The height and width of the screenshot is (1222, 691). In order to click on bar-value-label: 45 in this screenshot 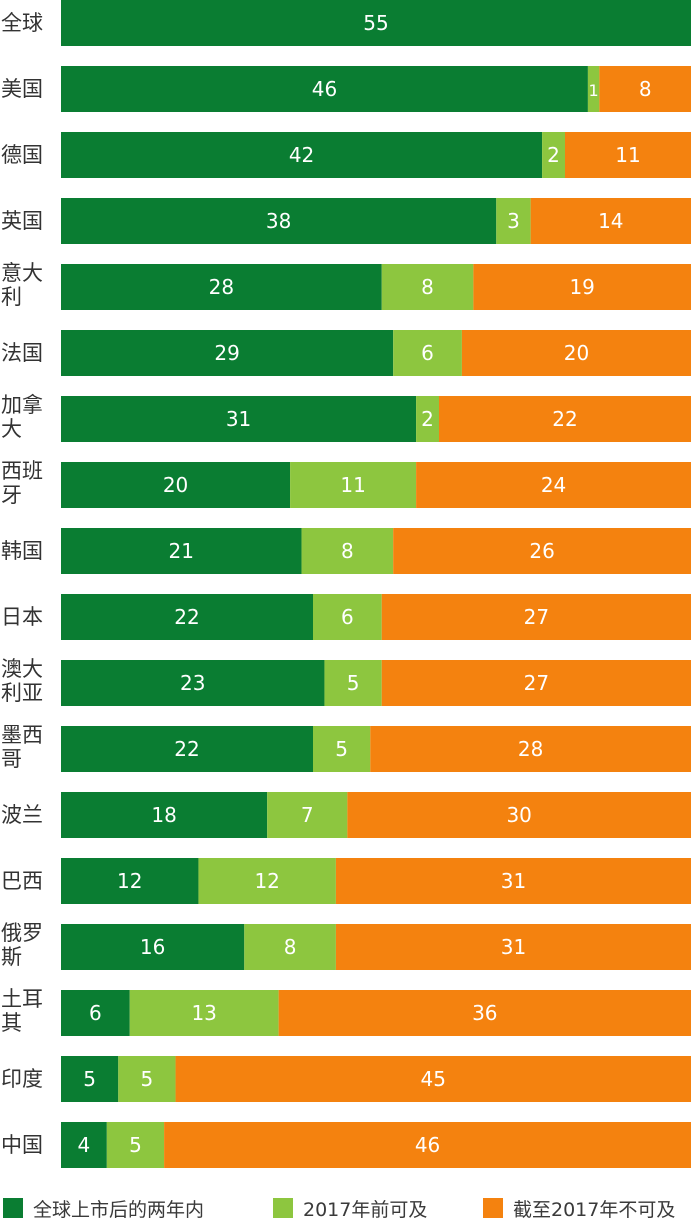, I will do `click(433, 1079)`.